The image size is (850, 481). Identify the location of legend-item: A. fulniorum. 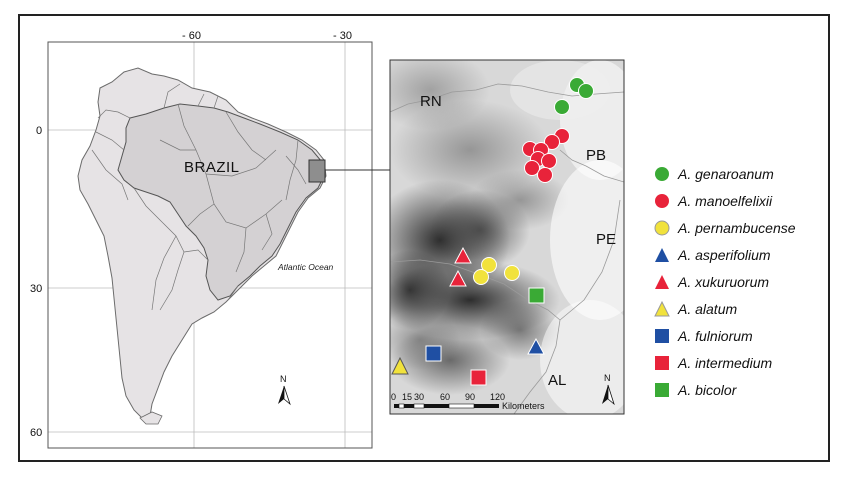
(744, 335).